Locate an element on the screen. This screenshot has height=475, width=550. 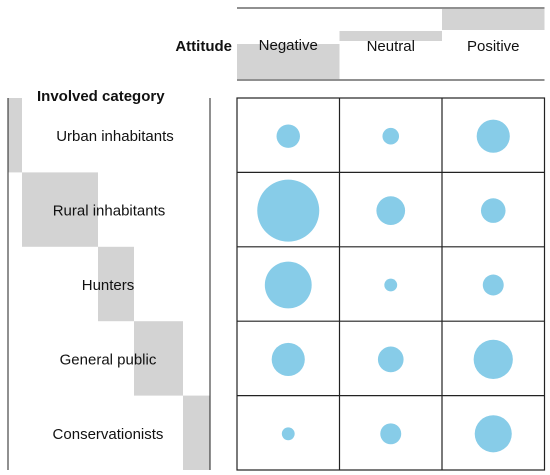
bubble-conservationists-negative is located at coordinates (288, 434).